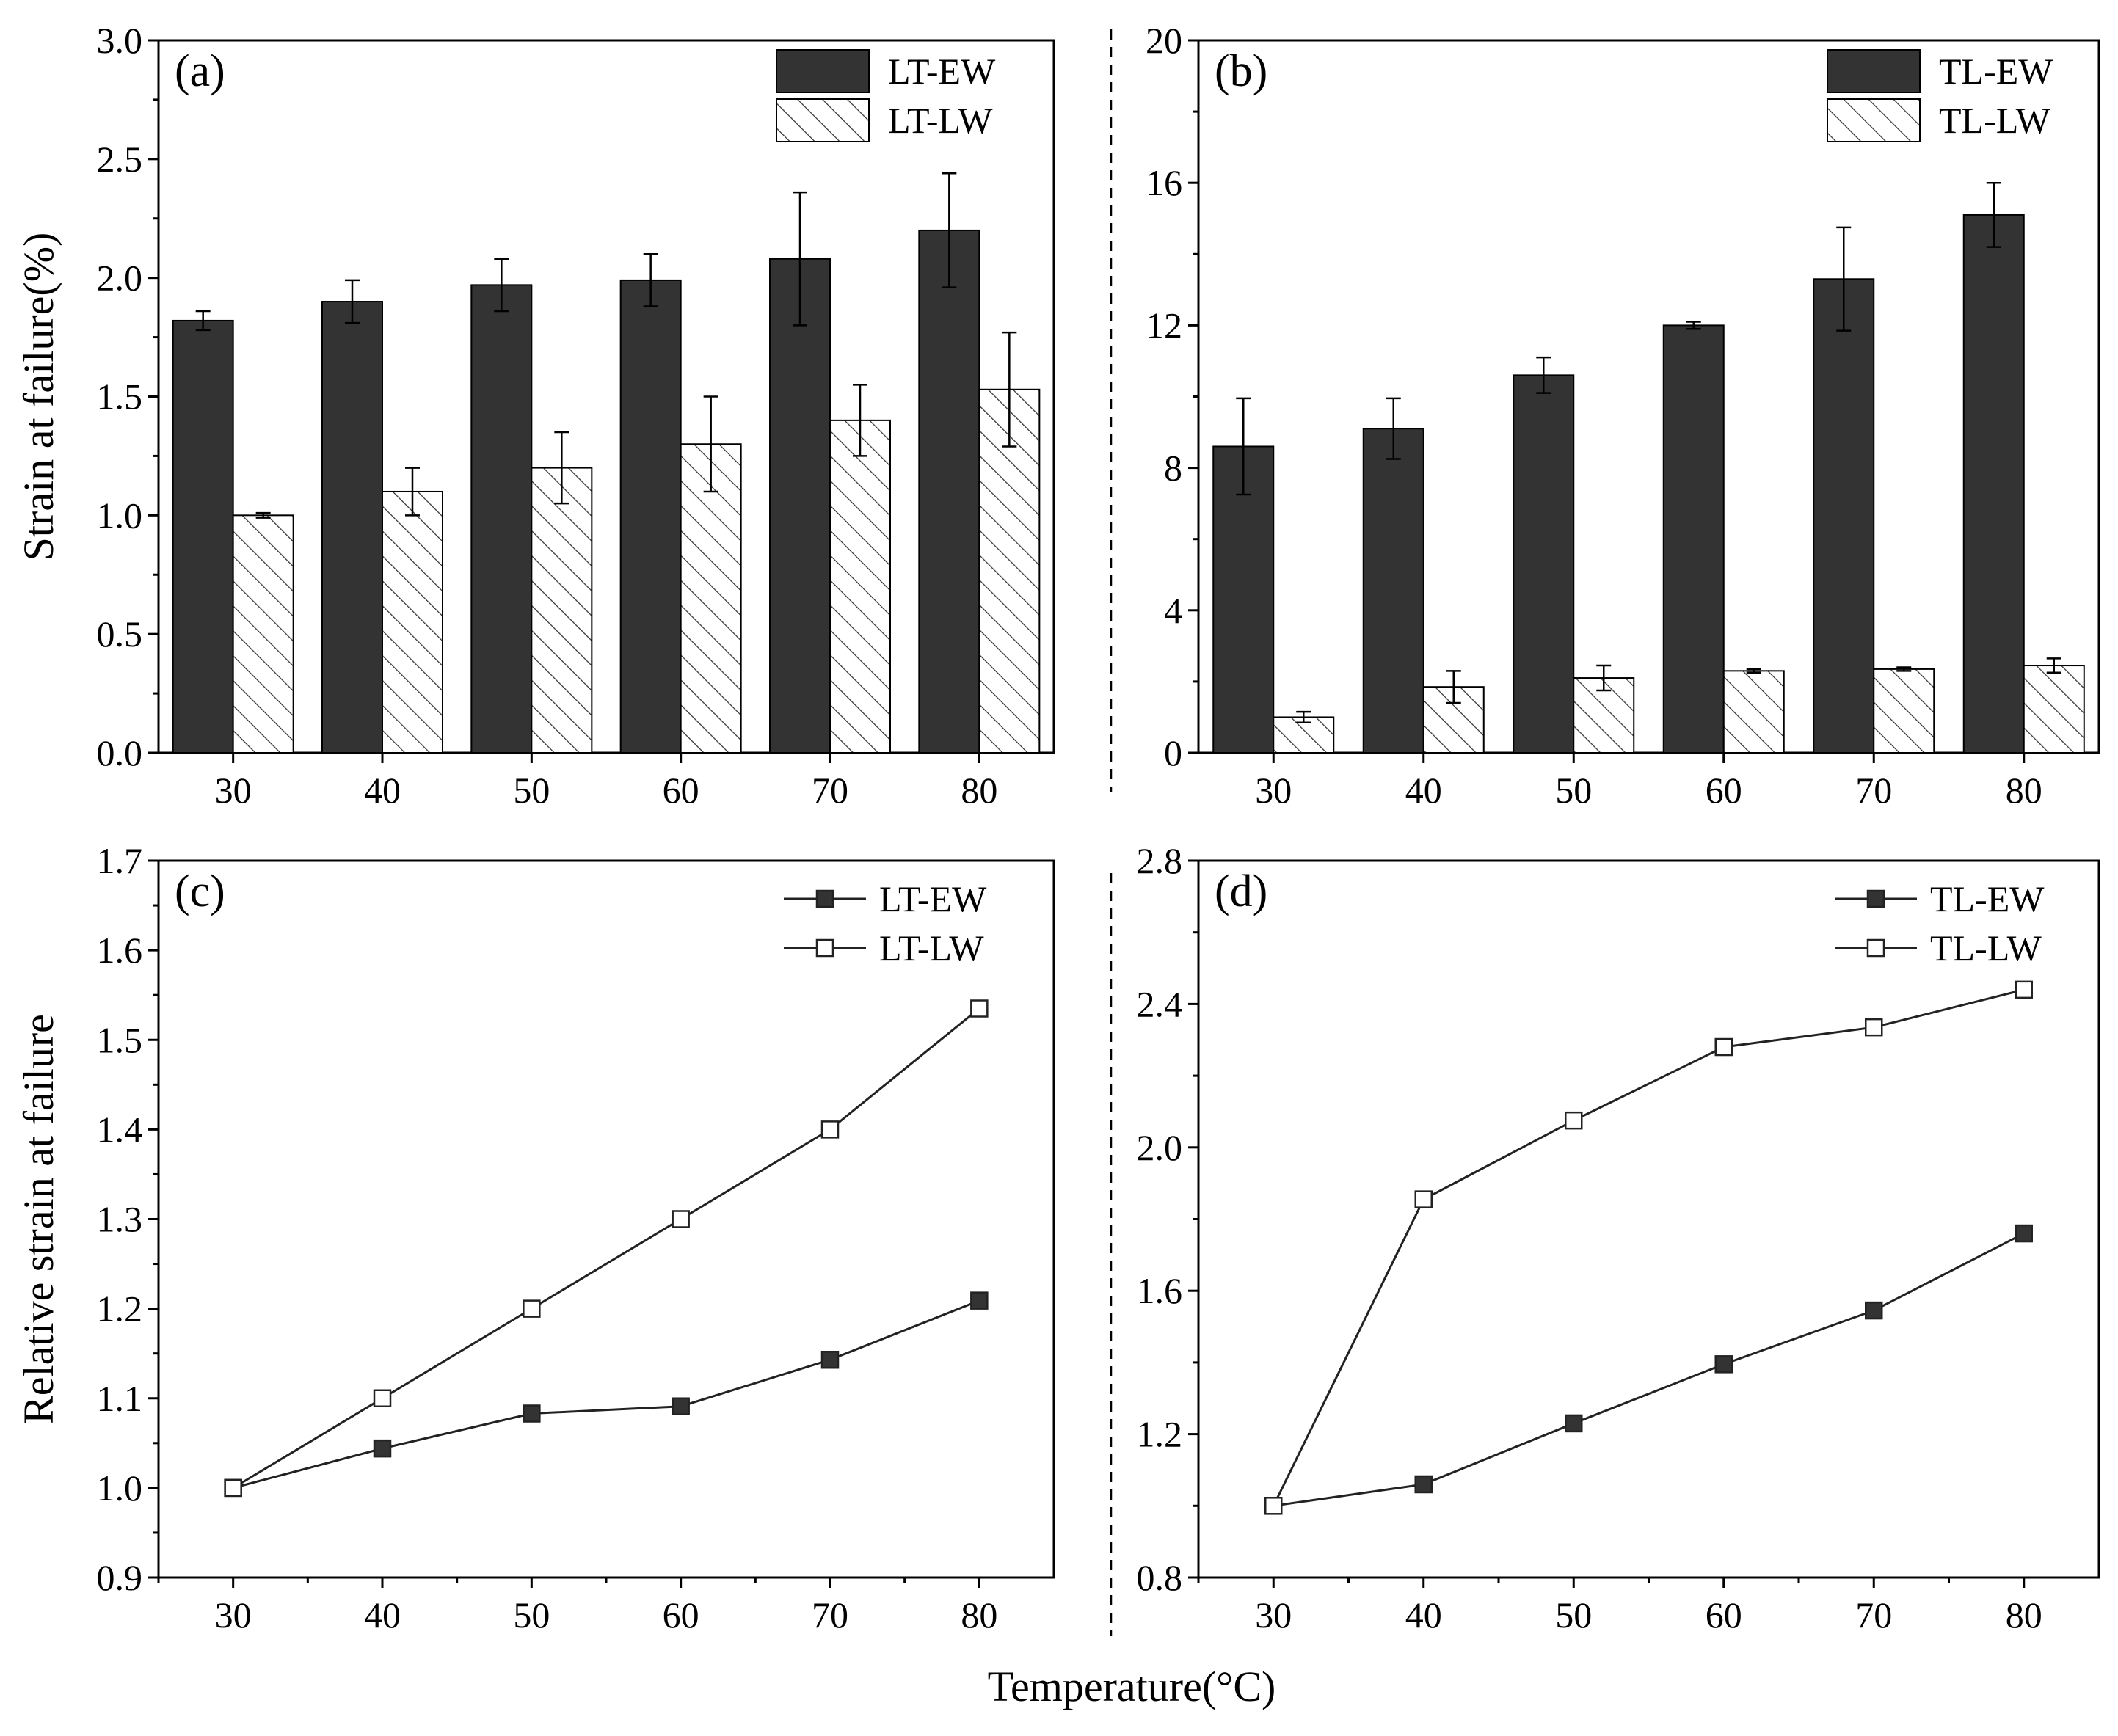 This screenshot has width=2118, height=1736. What do you see at coordinates (823, 71) in the screenshot?
I see `legend-swatch-lt-ew` at bounding box center [823, 71].